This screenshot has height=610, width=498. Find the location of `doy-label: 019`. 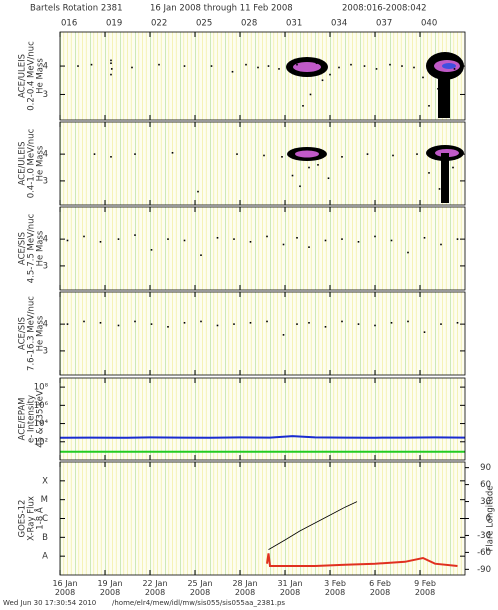

doy-label: 019 is located at coordinates (114, 24).